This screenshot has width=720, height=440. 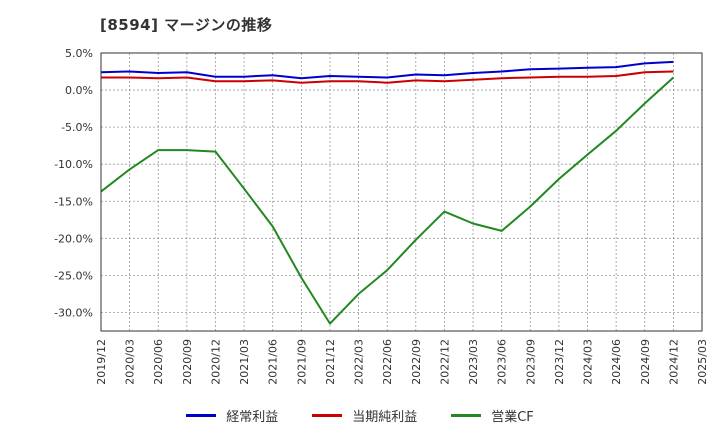 What do you see at coordinates (215, 362) in the screenshot?
I see `x-tick-label: 2020/12` at bounding box center [215, 362].